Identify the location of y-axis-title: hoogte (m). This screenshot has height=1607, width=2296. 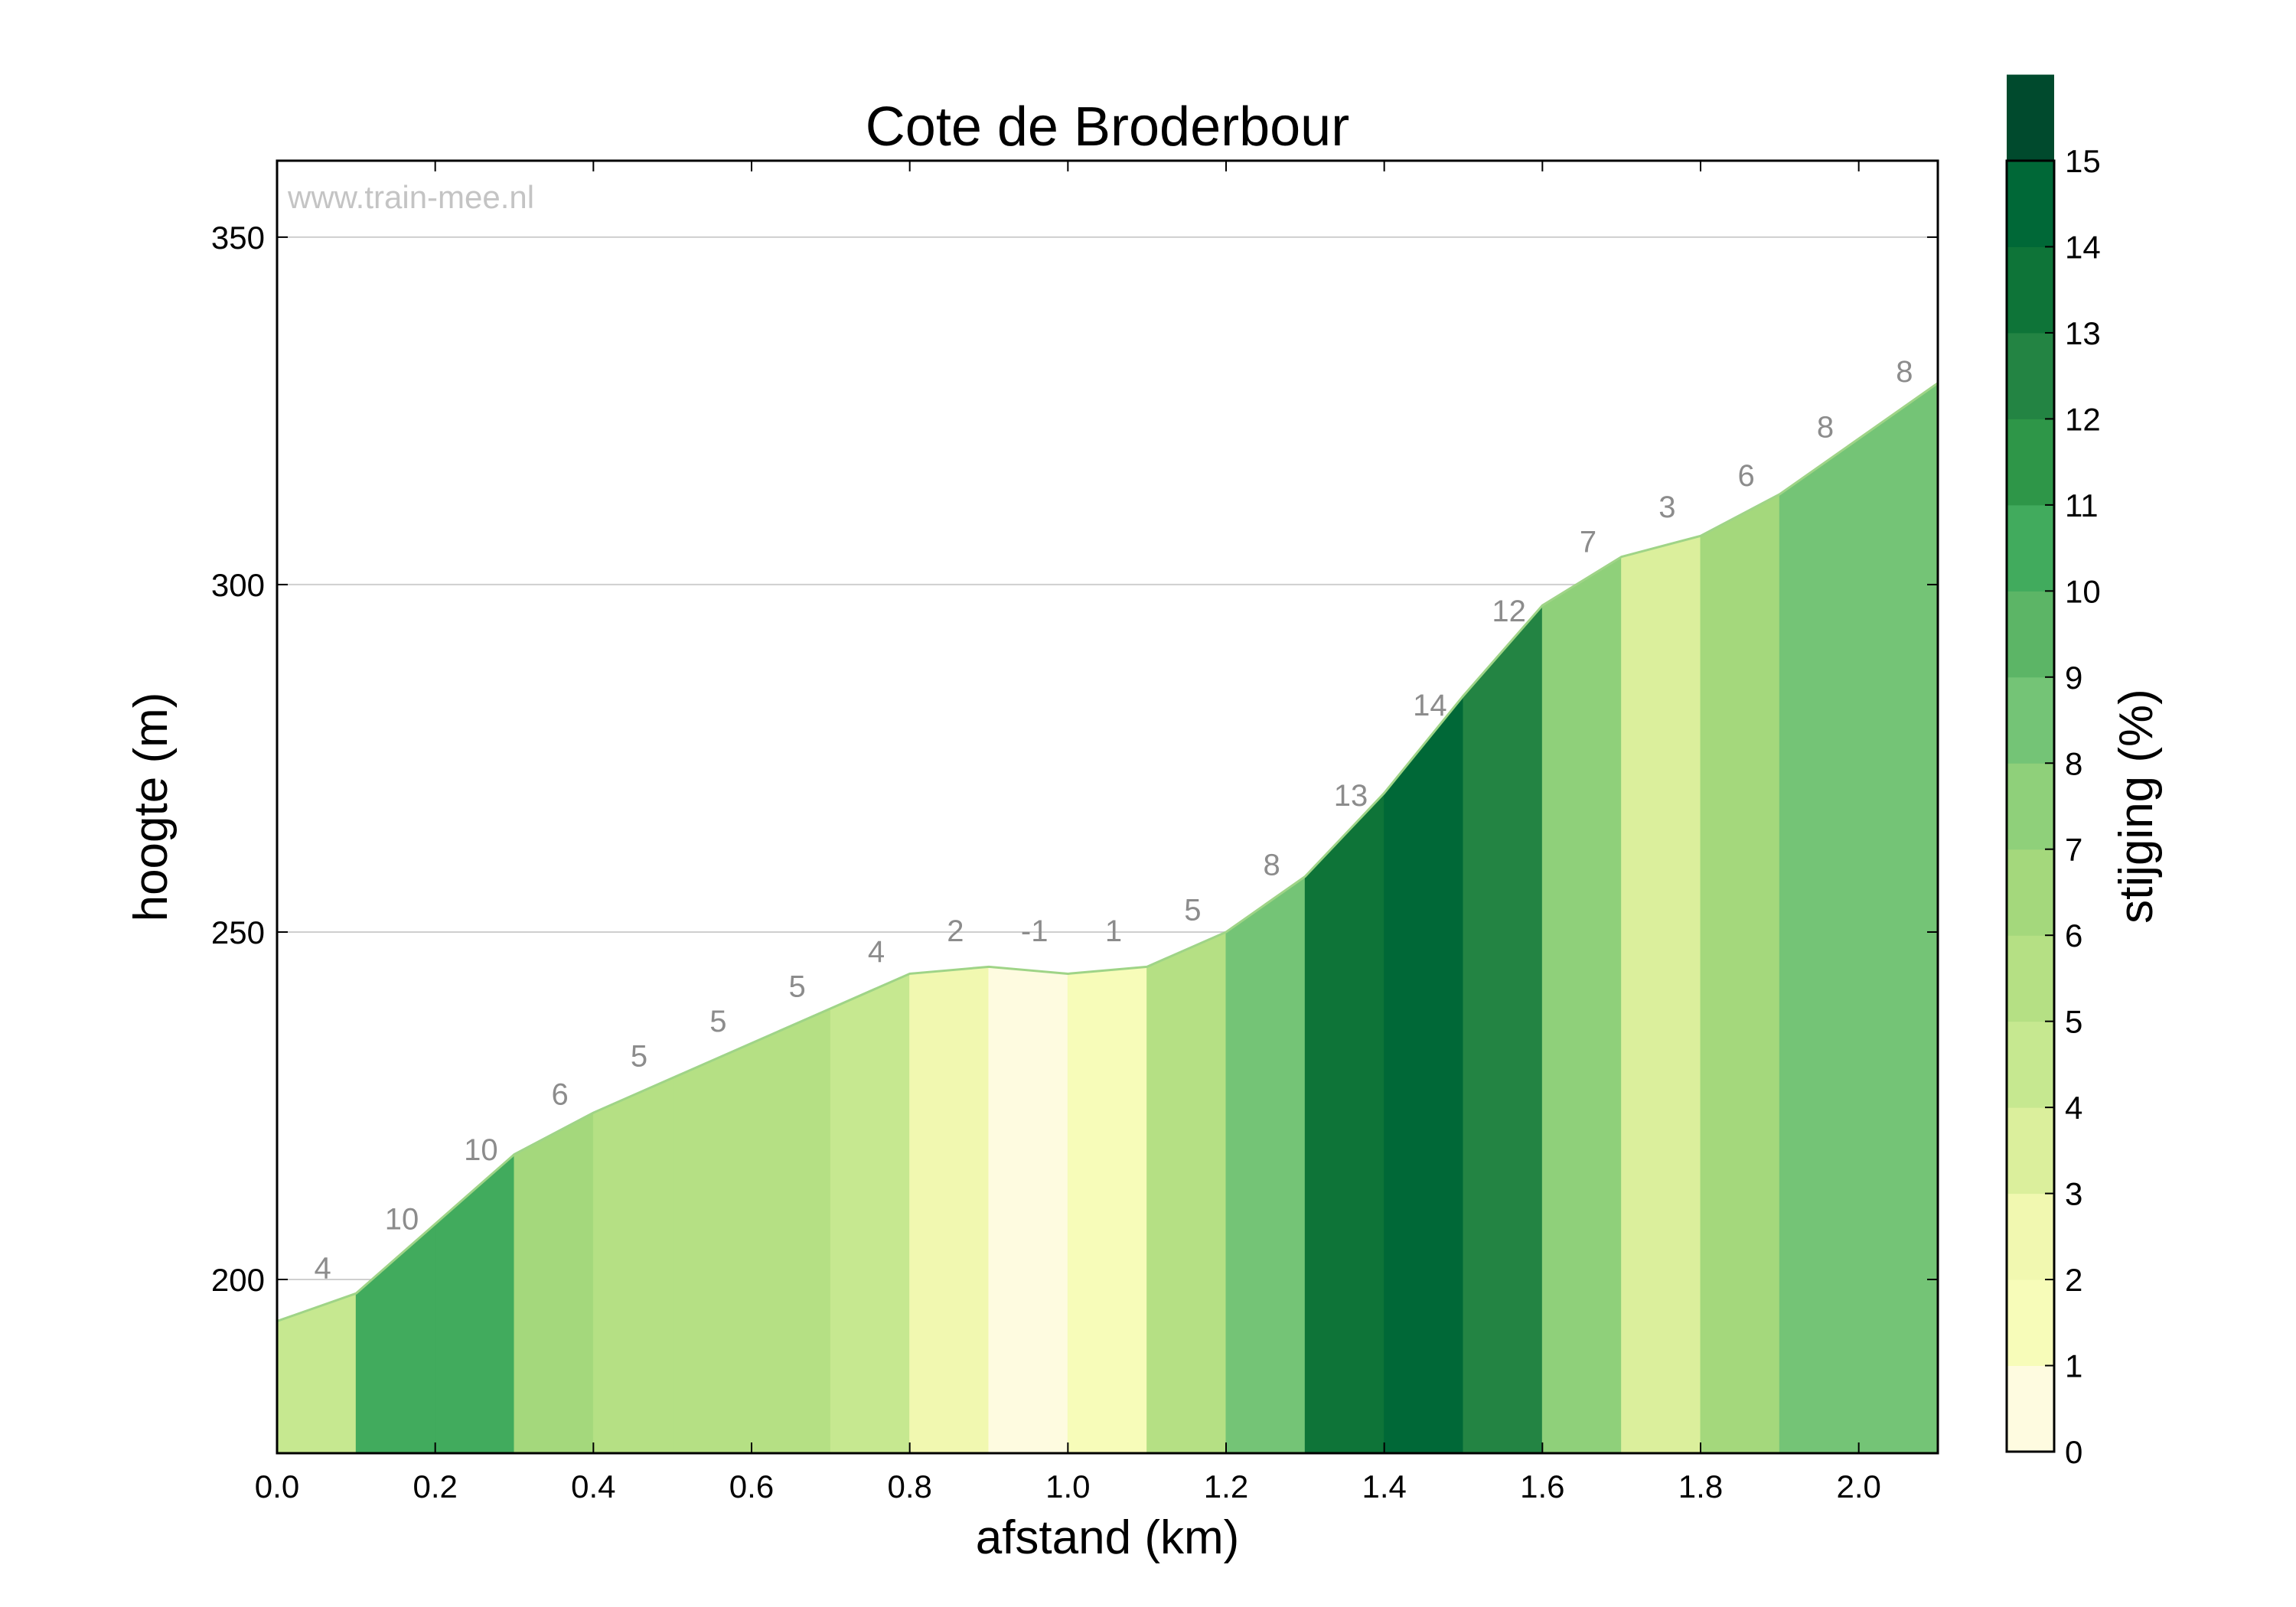
(151, 808).